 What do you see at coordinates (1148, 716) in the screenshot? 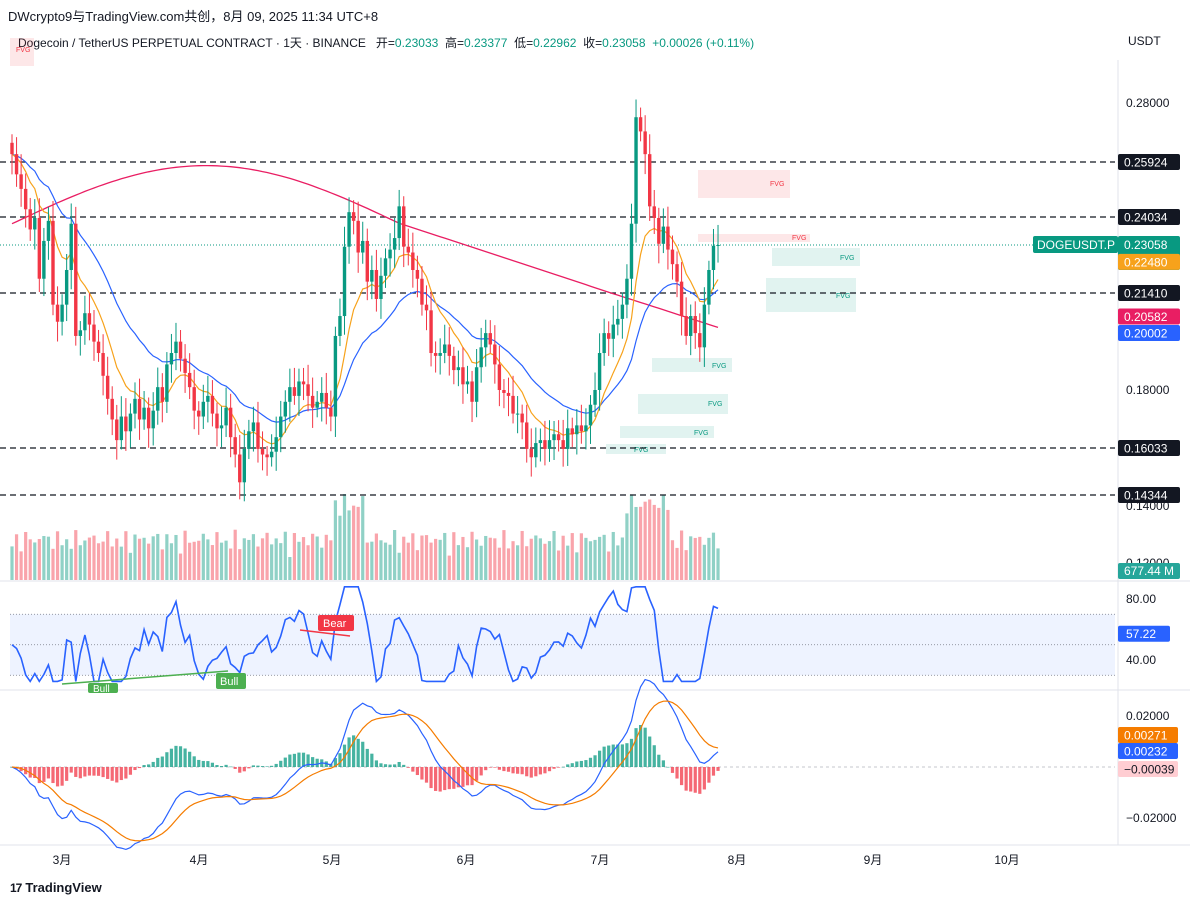
I see `macd-axis-tick: 0.02000` at bounding box center [1148, 716].